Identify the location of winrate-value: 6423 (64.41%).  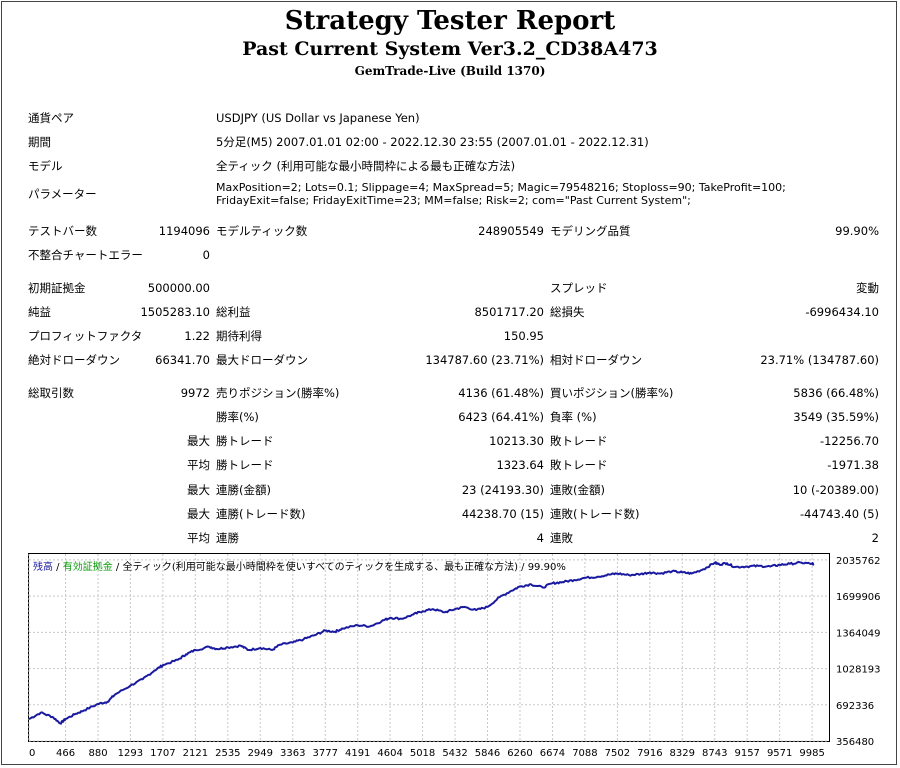
(501, 417).